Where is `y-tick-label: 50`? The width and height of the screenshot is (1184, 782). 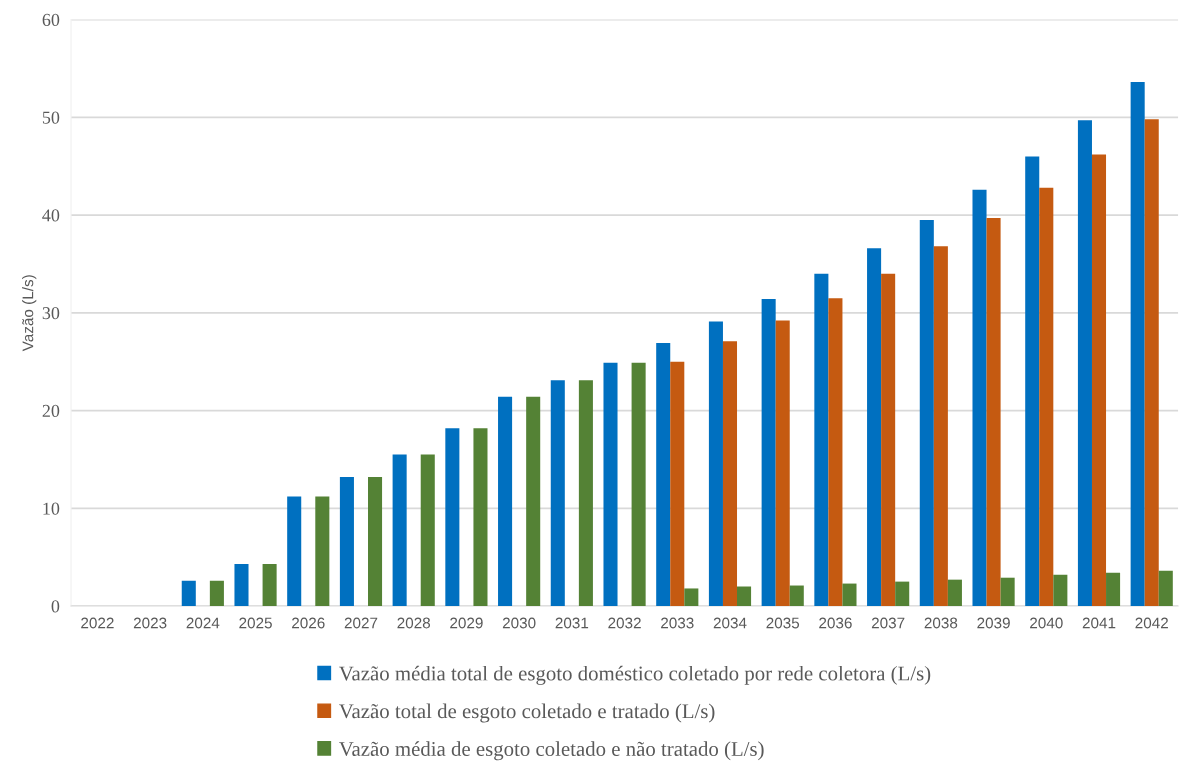 y-tick-label: 50 is located at coordinates (51, 117).